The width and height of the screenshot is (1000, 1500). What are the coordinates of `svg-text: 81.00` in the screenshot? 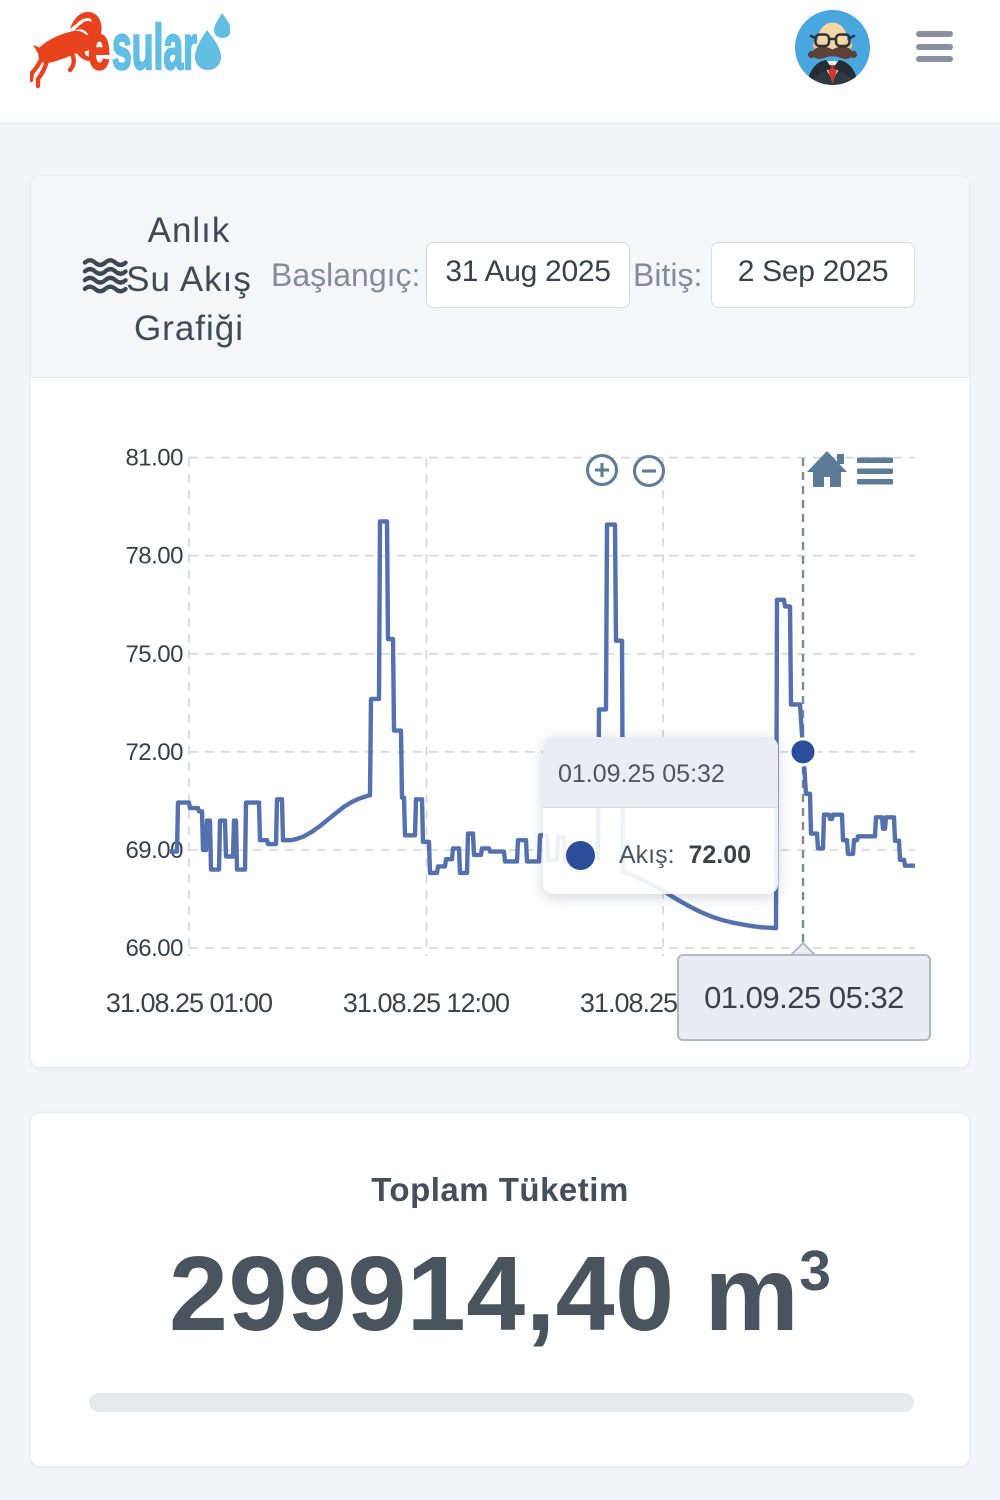 It's located at (154, 458).